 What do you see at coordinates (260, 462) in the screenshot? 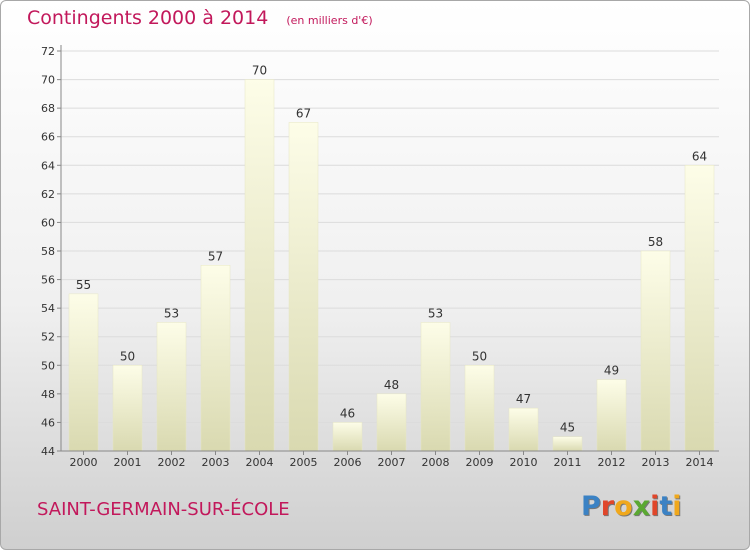
I see `x-tick-label: 2004` at bounding box center [260, 462].